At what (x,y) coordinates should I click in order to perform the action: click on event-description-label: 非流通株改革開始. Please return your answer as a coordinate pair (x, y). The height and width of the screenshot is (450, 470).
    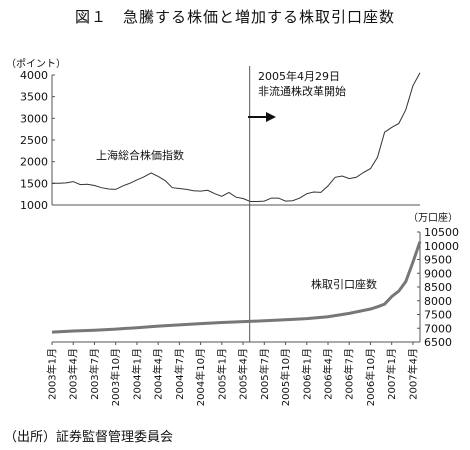
    Looking at the image, I should click on (302, 91).